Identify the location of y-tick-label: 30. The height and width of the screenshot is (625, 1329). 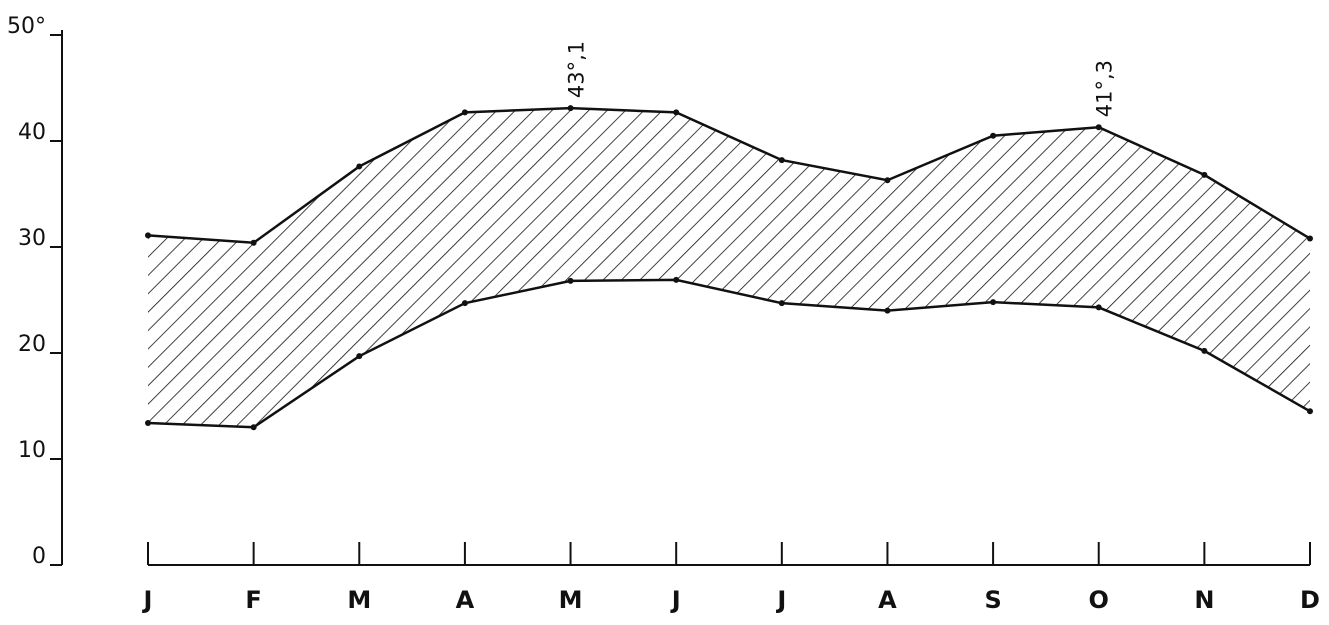
(32, 238).